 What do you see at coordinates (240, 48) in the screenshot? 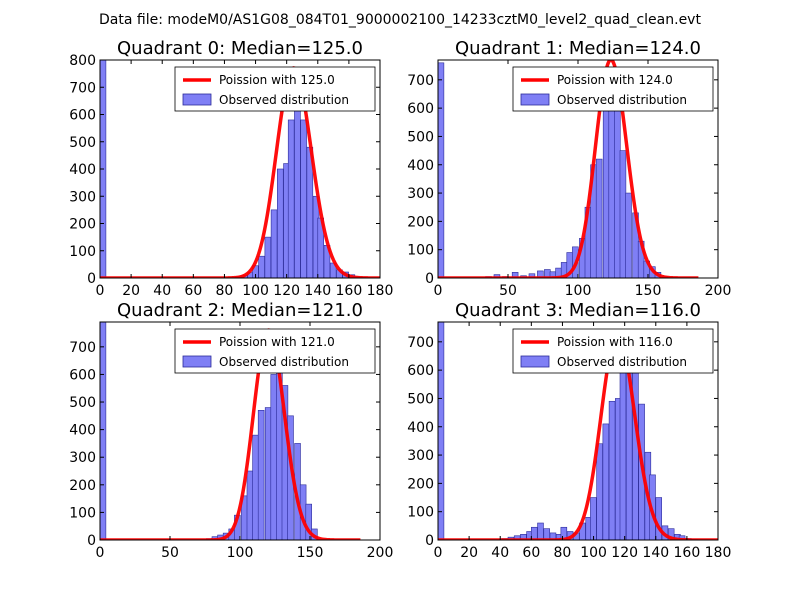
I see `quadrant-title: Quadrant 0: Median=125.0` at bounding box center [240, 48].